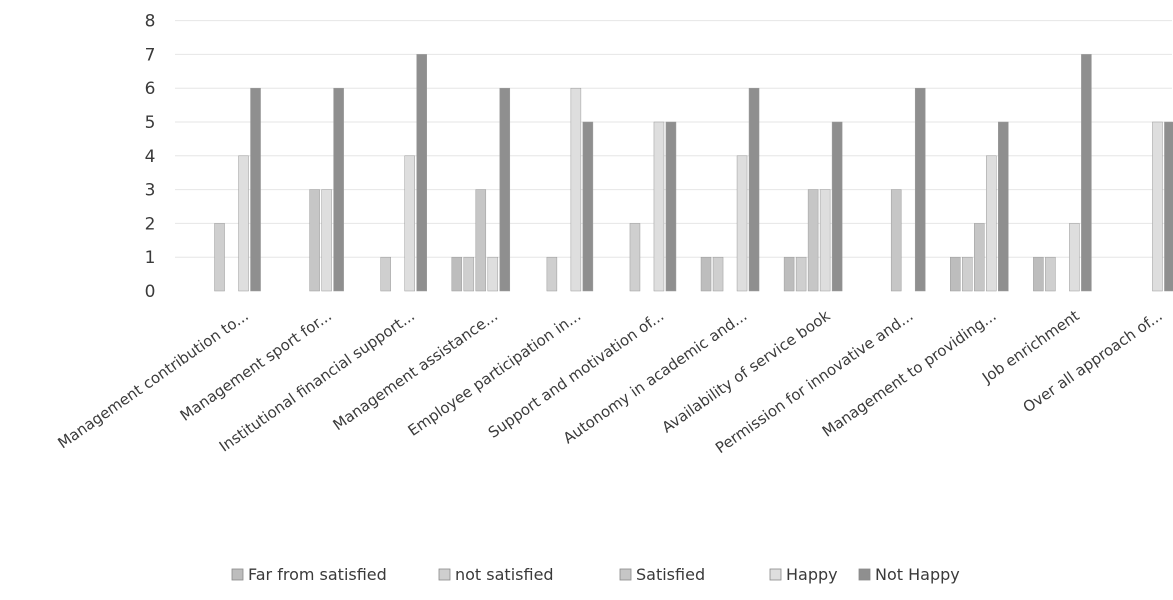 This screenshot has width=1173, height=600. I want to click on legend-label: Satisfied, so click(670, 574).